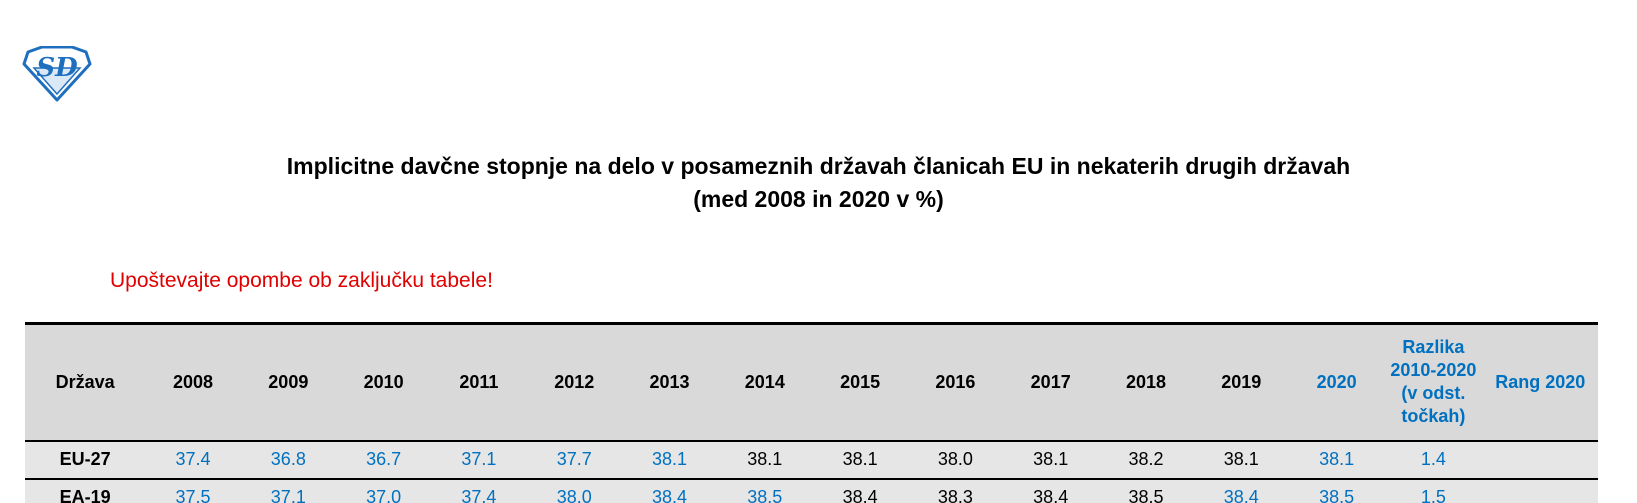 The image size is (1637, 503). Describe the element at coordinates (384, 495) in the screenshot. I see `value-cell: 37.0` at that location.